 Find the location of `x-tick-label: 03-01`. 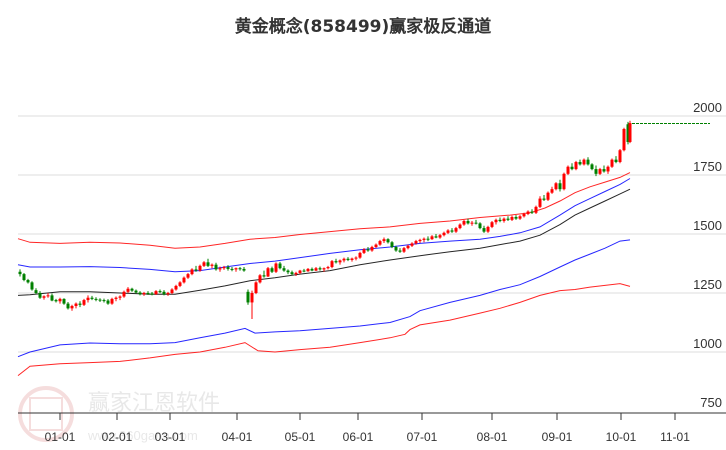

x-tick-label: 03-01 is located at coordinates (170, 437).